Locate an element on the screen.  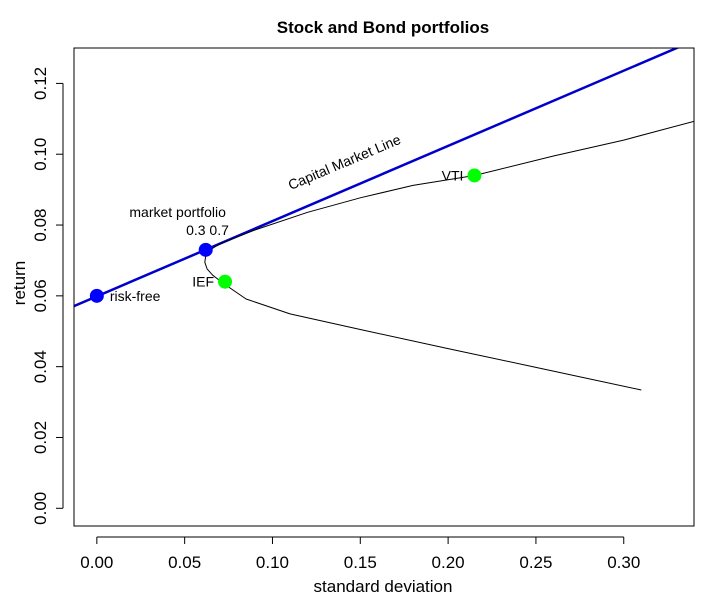
y-axis-label: return is located at coordinates (19, 283).